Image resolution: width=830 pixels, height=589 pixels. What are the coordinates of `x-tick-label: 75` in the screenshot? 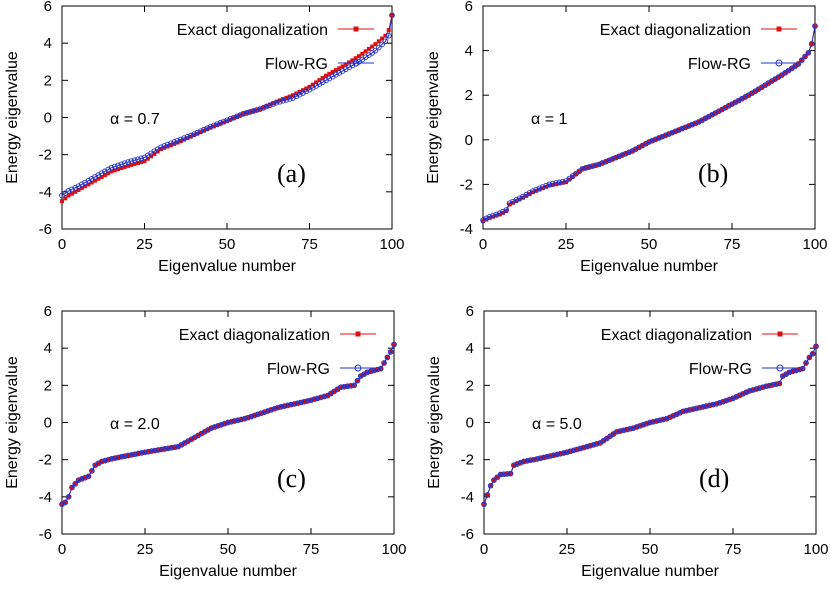 It's located at (311, 549).